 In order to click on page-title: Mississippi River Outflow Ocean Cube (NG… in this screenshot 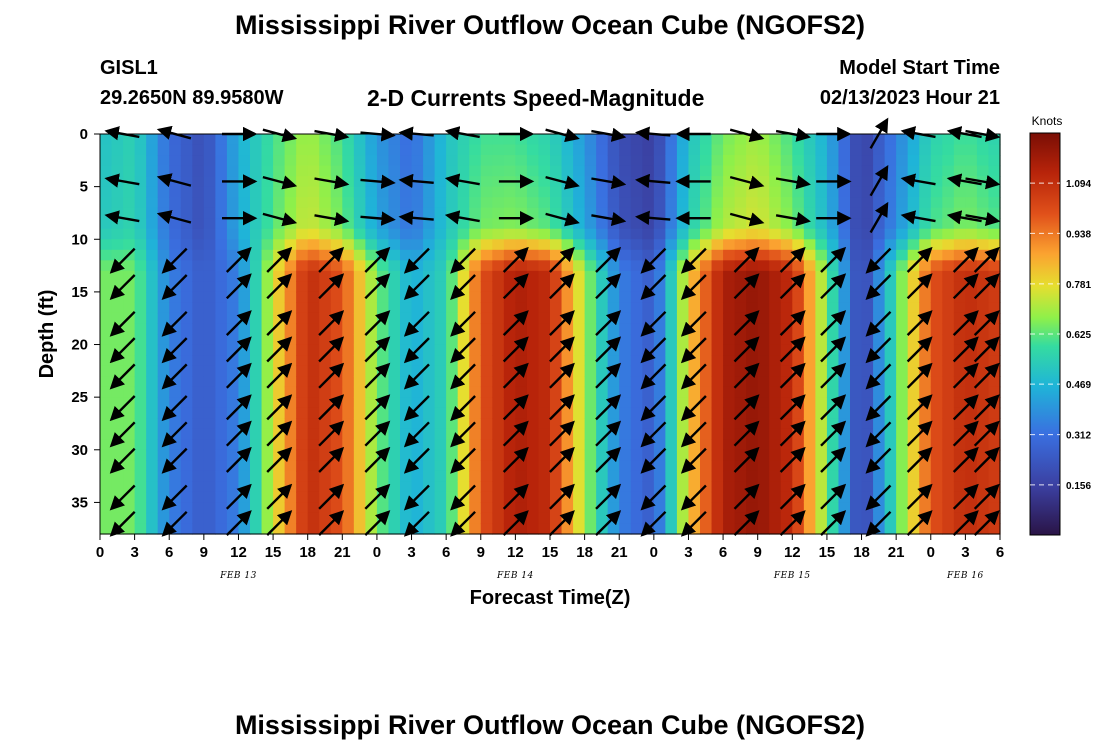, I will do `click(550, 25)`.